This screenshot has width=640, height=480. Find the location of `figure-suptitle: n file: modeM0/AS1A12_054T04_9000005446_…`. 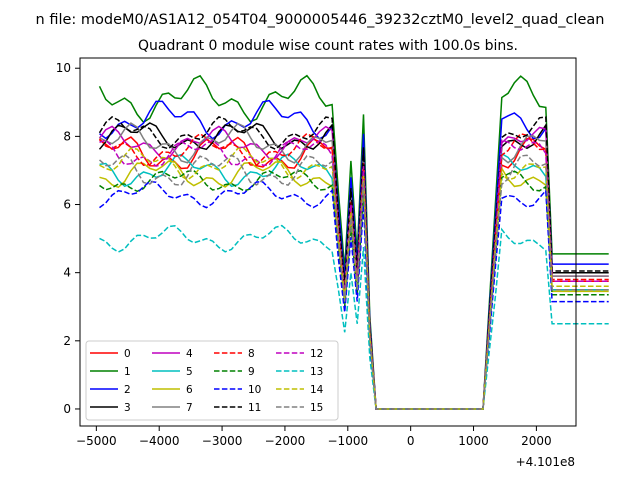

figure-suptitle: n file: modeM0/AS1A12_054T04_9000005446_… is located at coordinates (320, 20).